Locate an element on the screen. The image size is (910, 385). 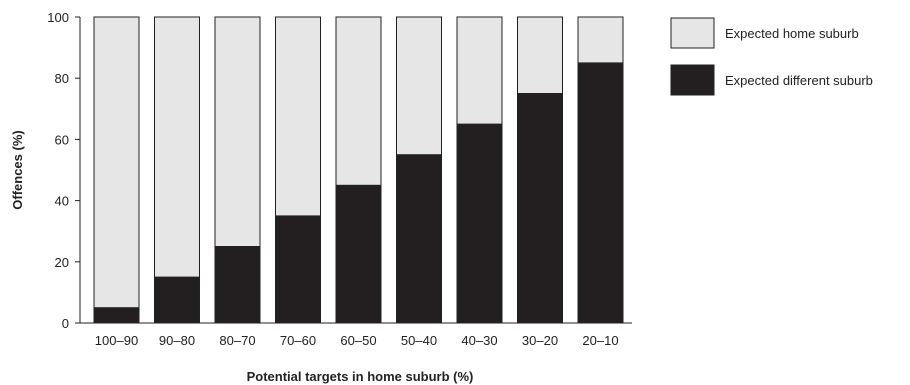
x-tick-label-1: 90–80 is located at coordinates (177, 340).